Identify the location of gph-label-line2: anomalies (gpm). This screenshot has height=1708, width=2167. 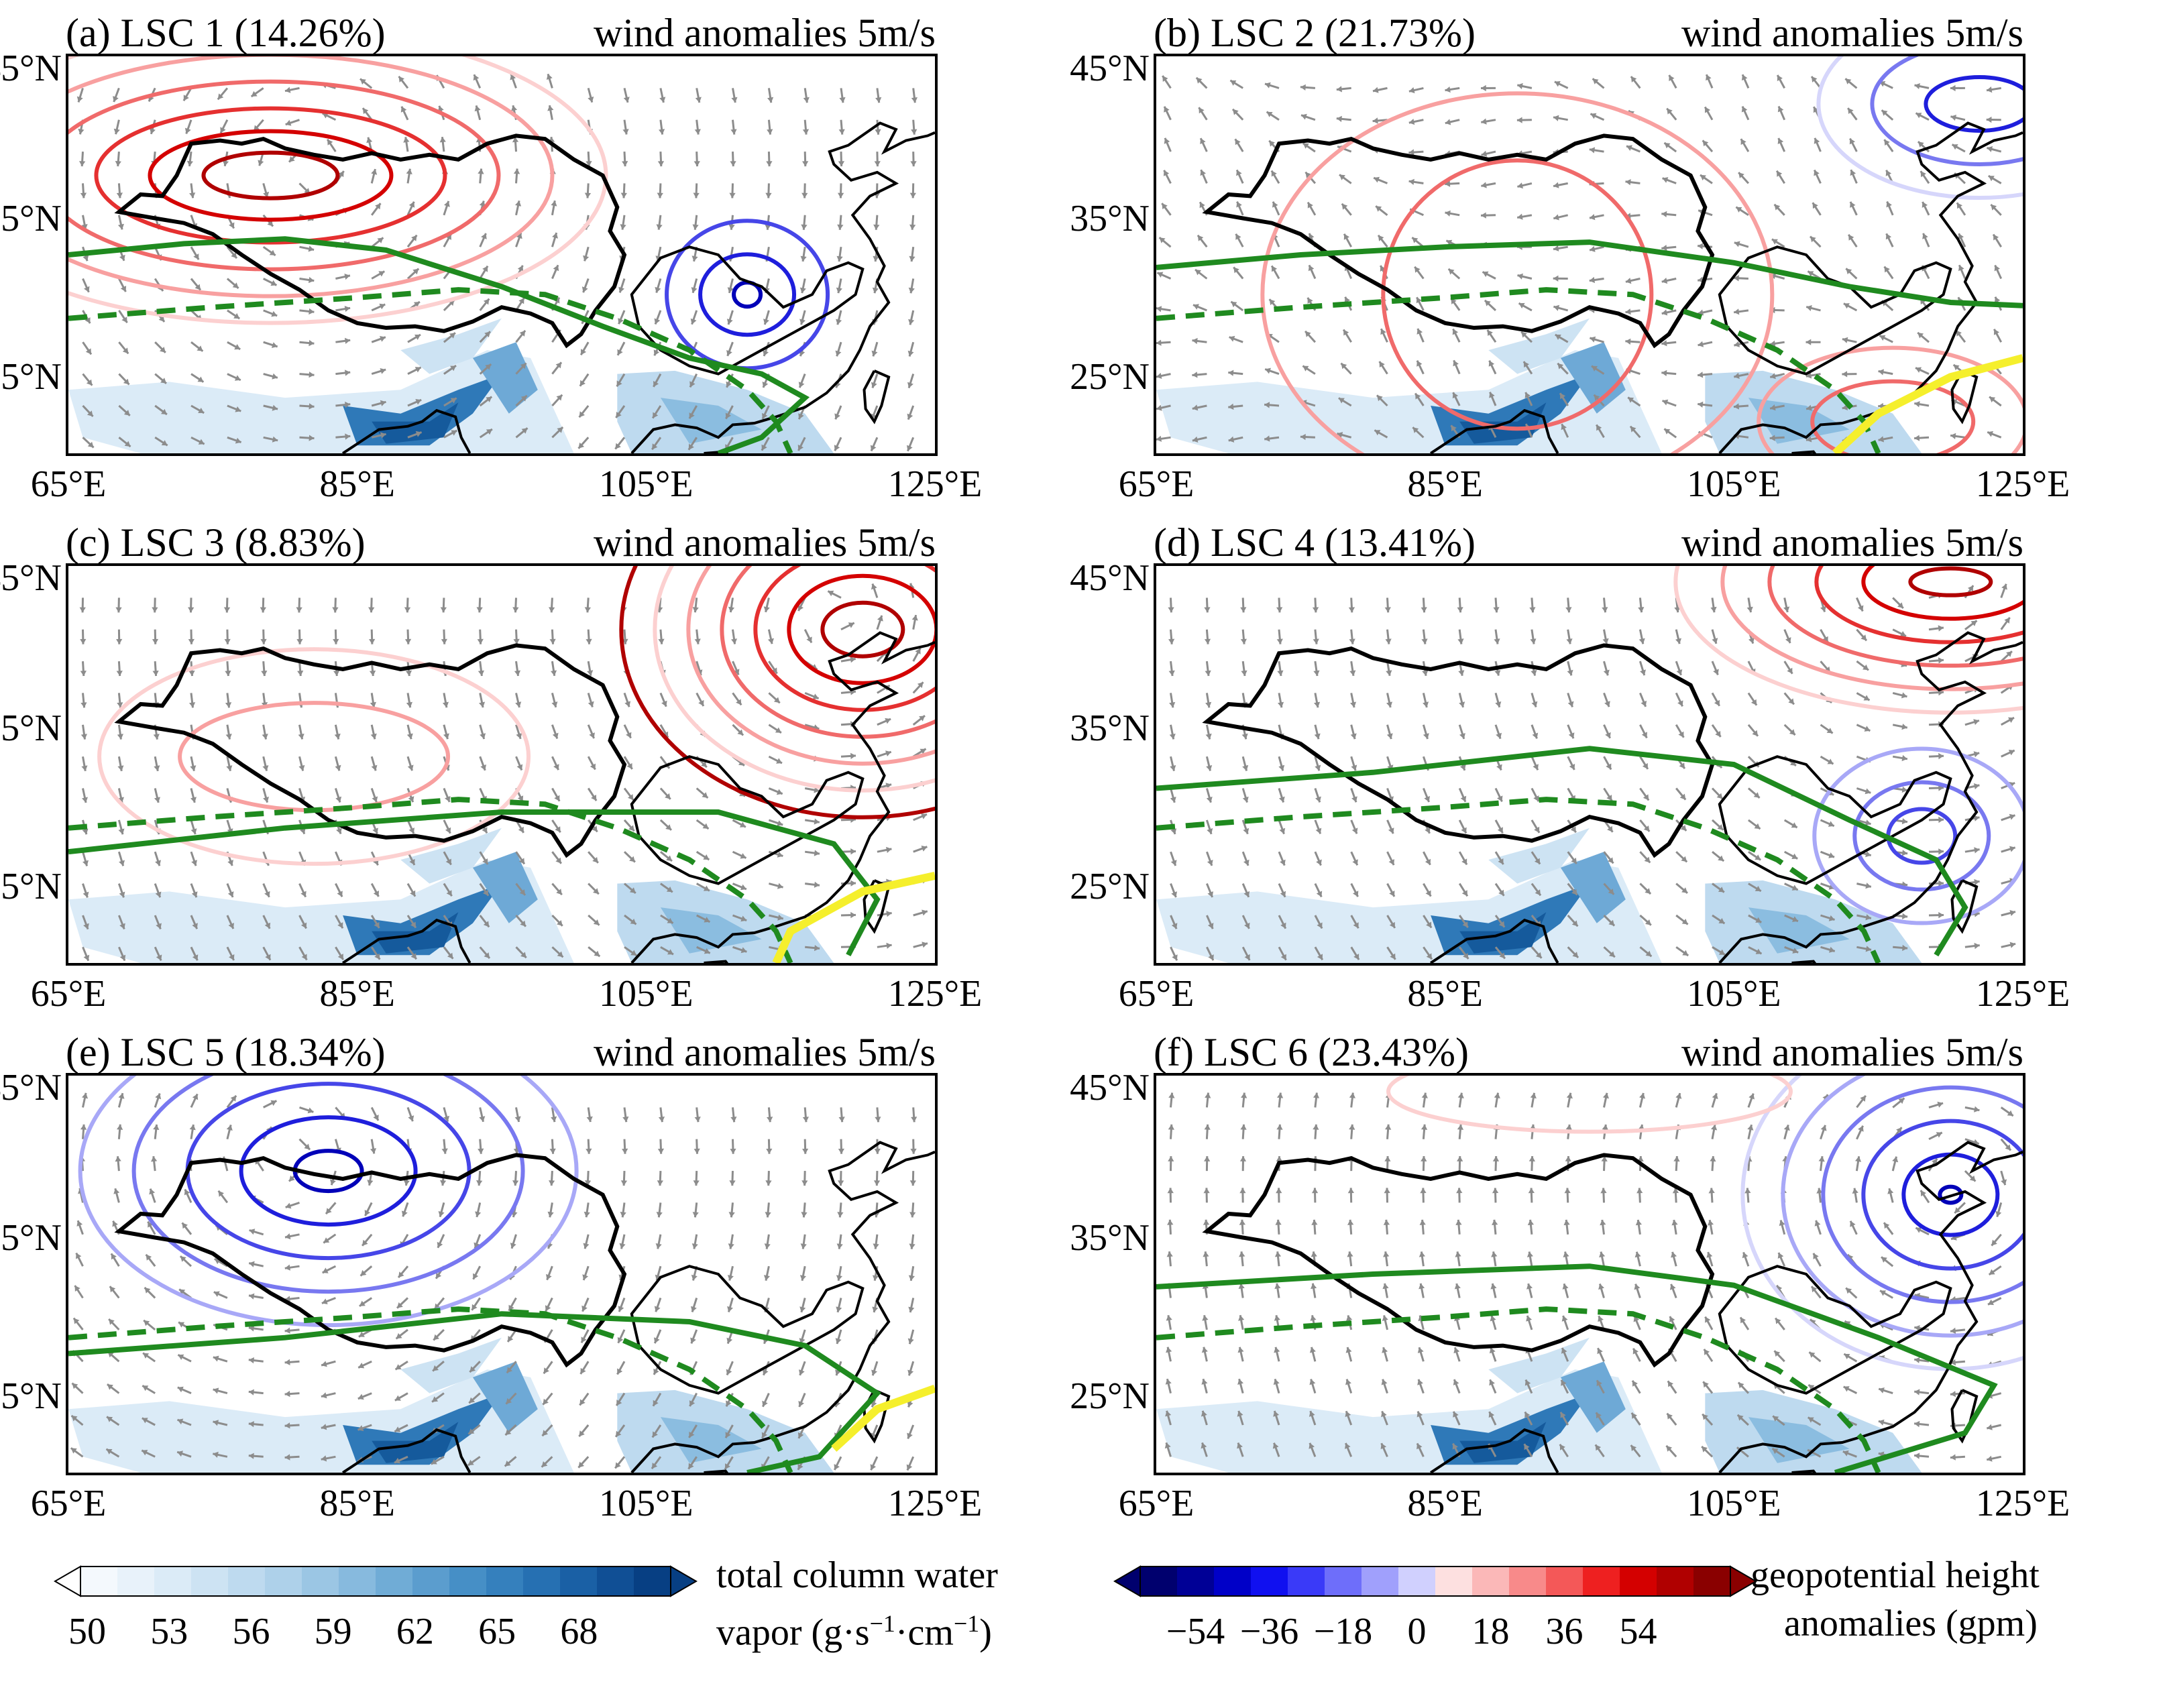
(1911, 1624).